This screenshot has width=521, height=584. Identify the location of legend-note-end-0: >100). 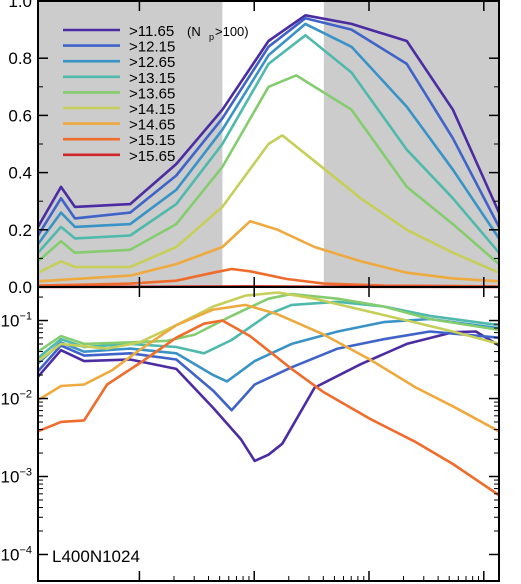
(232, 31).